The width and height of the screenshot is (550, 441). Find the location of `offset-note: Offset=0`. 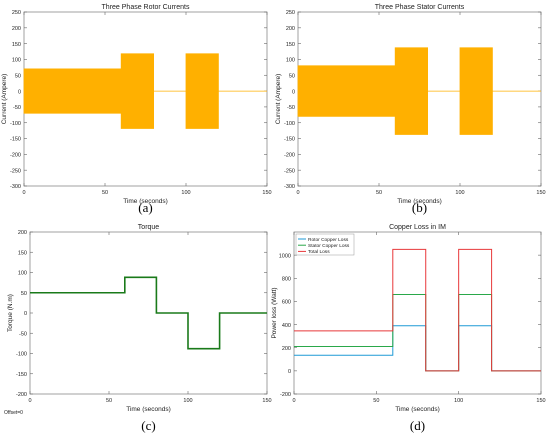

offset-note: Offset=0 is located at coordinates (13, 413).